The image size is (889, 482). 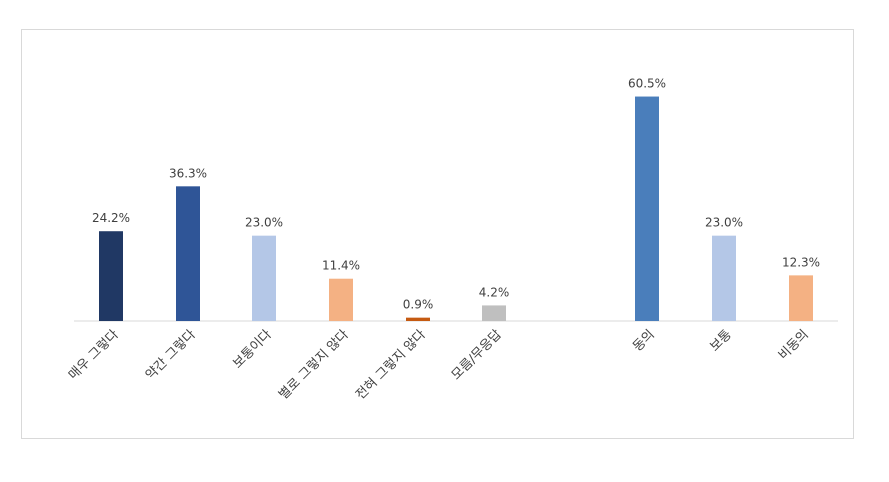 I want to click on value-label-9: 12.3%, so click(x=801, y=262).